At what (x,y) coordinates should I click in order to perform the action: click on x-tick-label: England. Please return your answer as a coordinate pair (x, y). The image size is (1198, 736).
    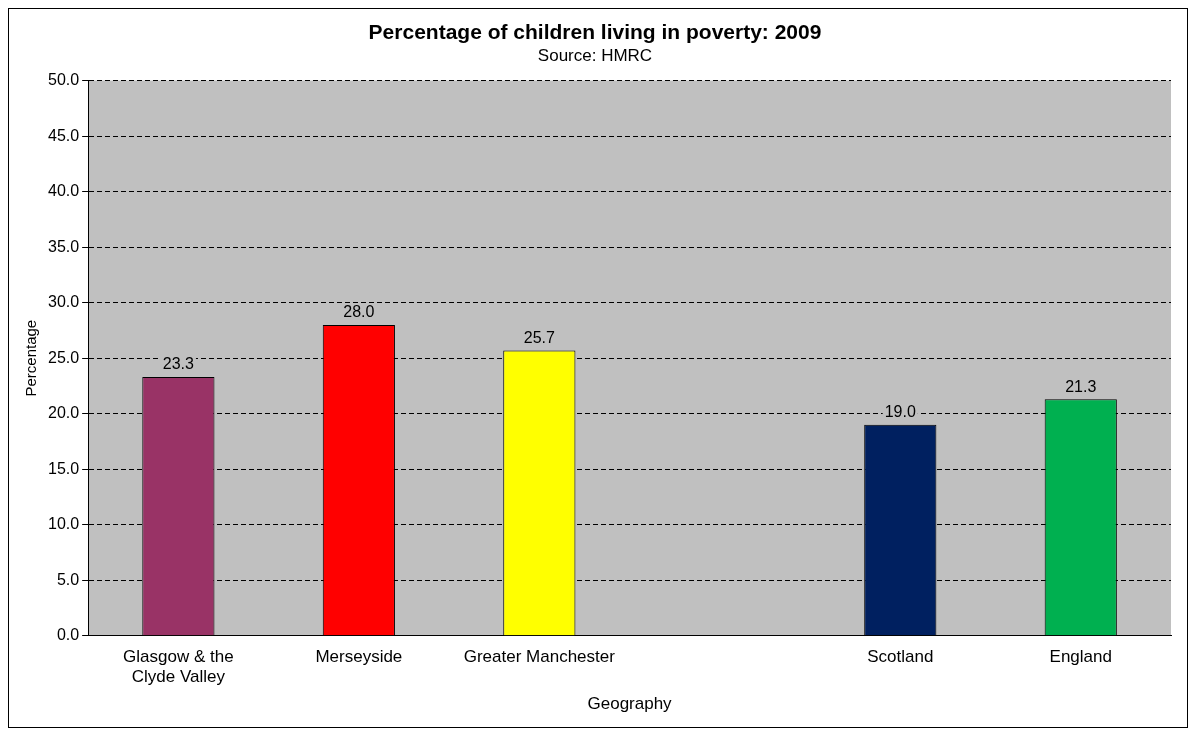
    Looking at the image, I should click on (1080, 656).